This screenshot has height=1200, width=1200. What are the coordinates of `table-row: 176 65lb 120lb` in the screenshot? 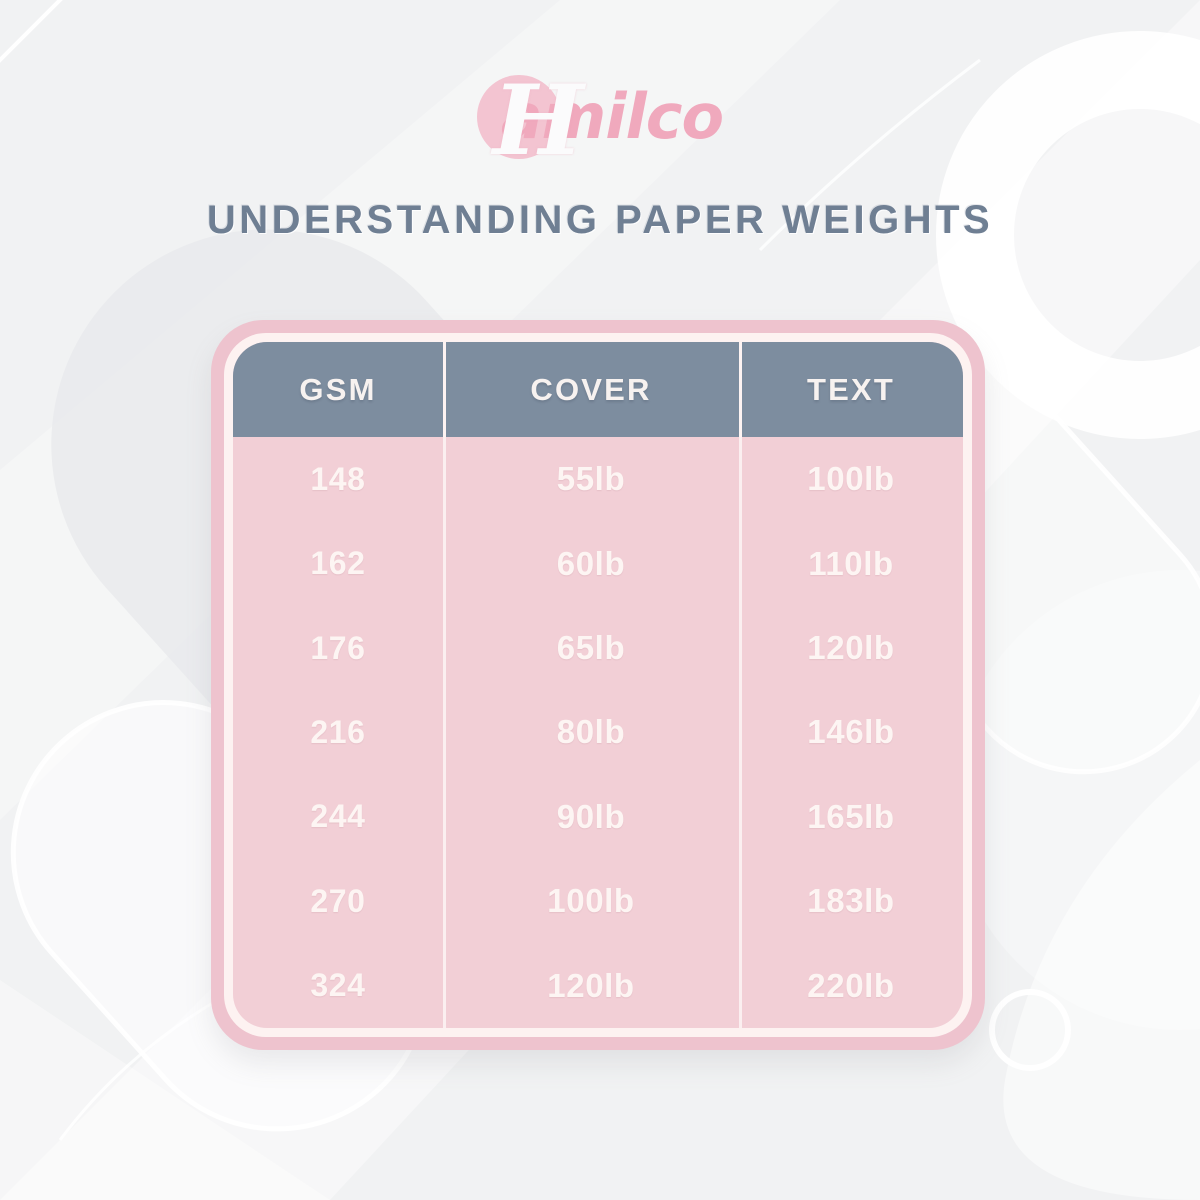 It's located at (598, 648).